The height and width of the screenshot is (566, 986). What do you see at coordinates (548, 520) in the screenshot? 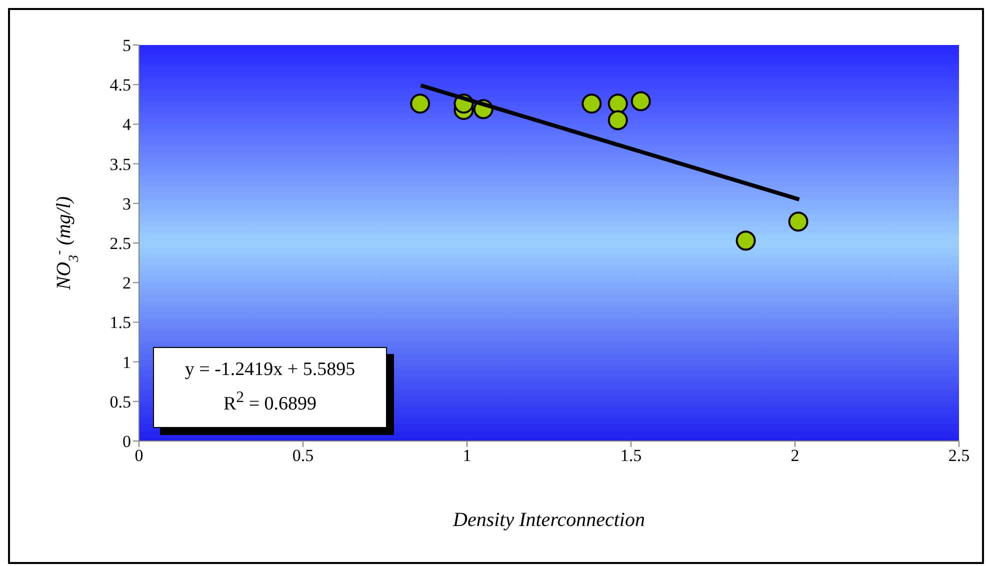
I see `x-axis-title: Density Interconnection` at bounding box center [548, 520].